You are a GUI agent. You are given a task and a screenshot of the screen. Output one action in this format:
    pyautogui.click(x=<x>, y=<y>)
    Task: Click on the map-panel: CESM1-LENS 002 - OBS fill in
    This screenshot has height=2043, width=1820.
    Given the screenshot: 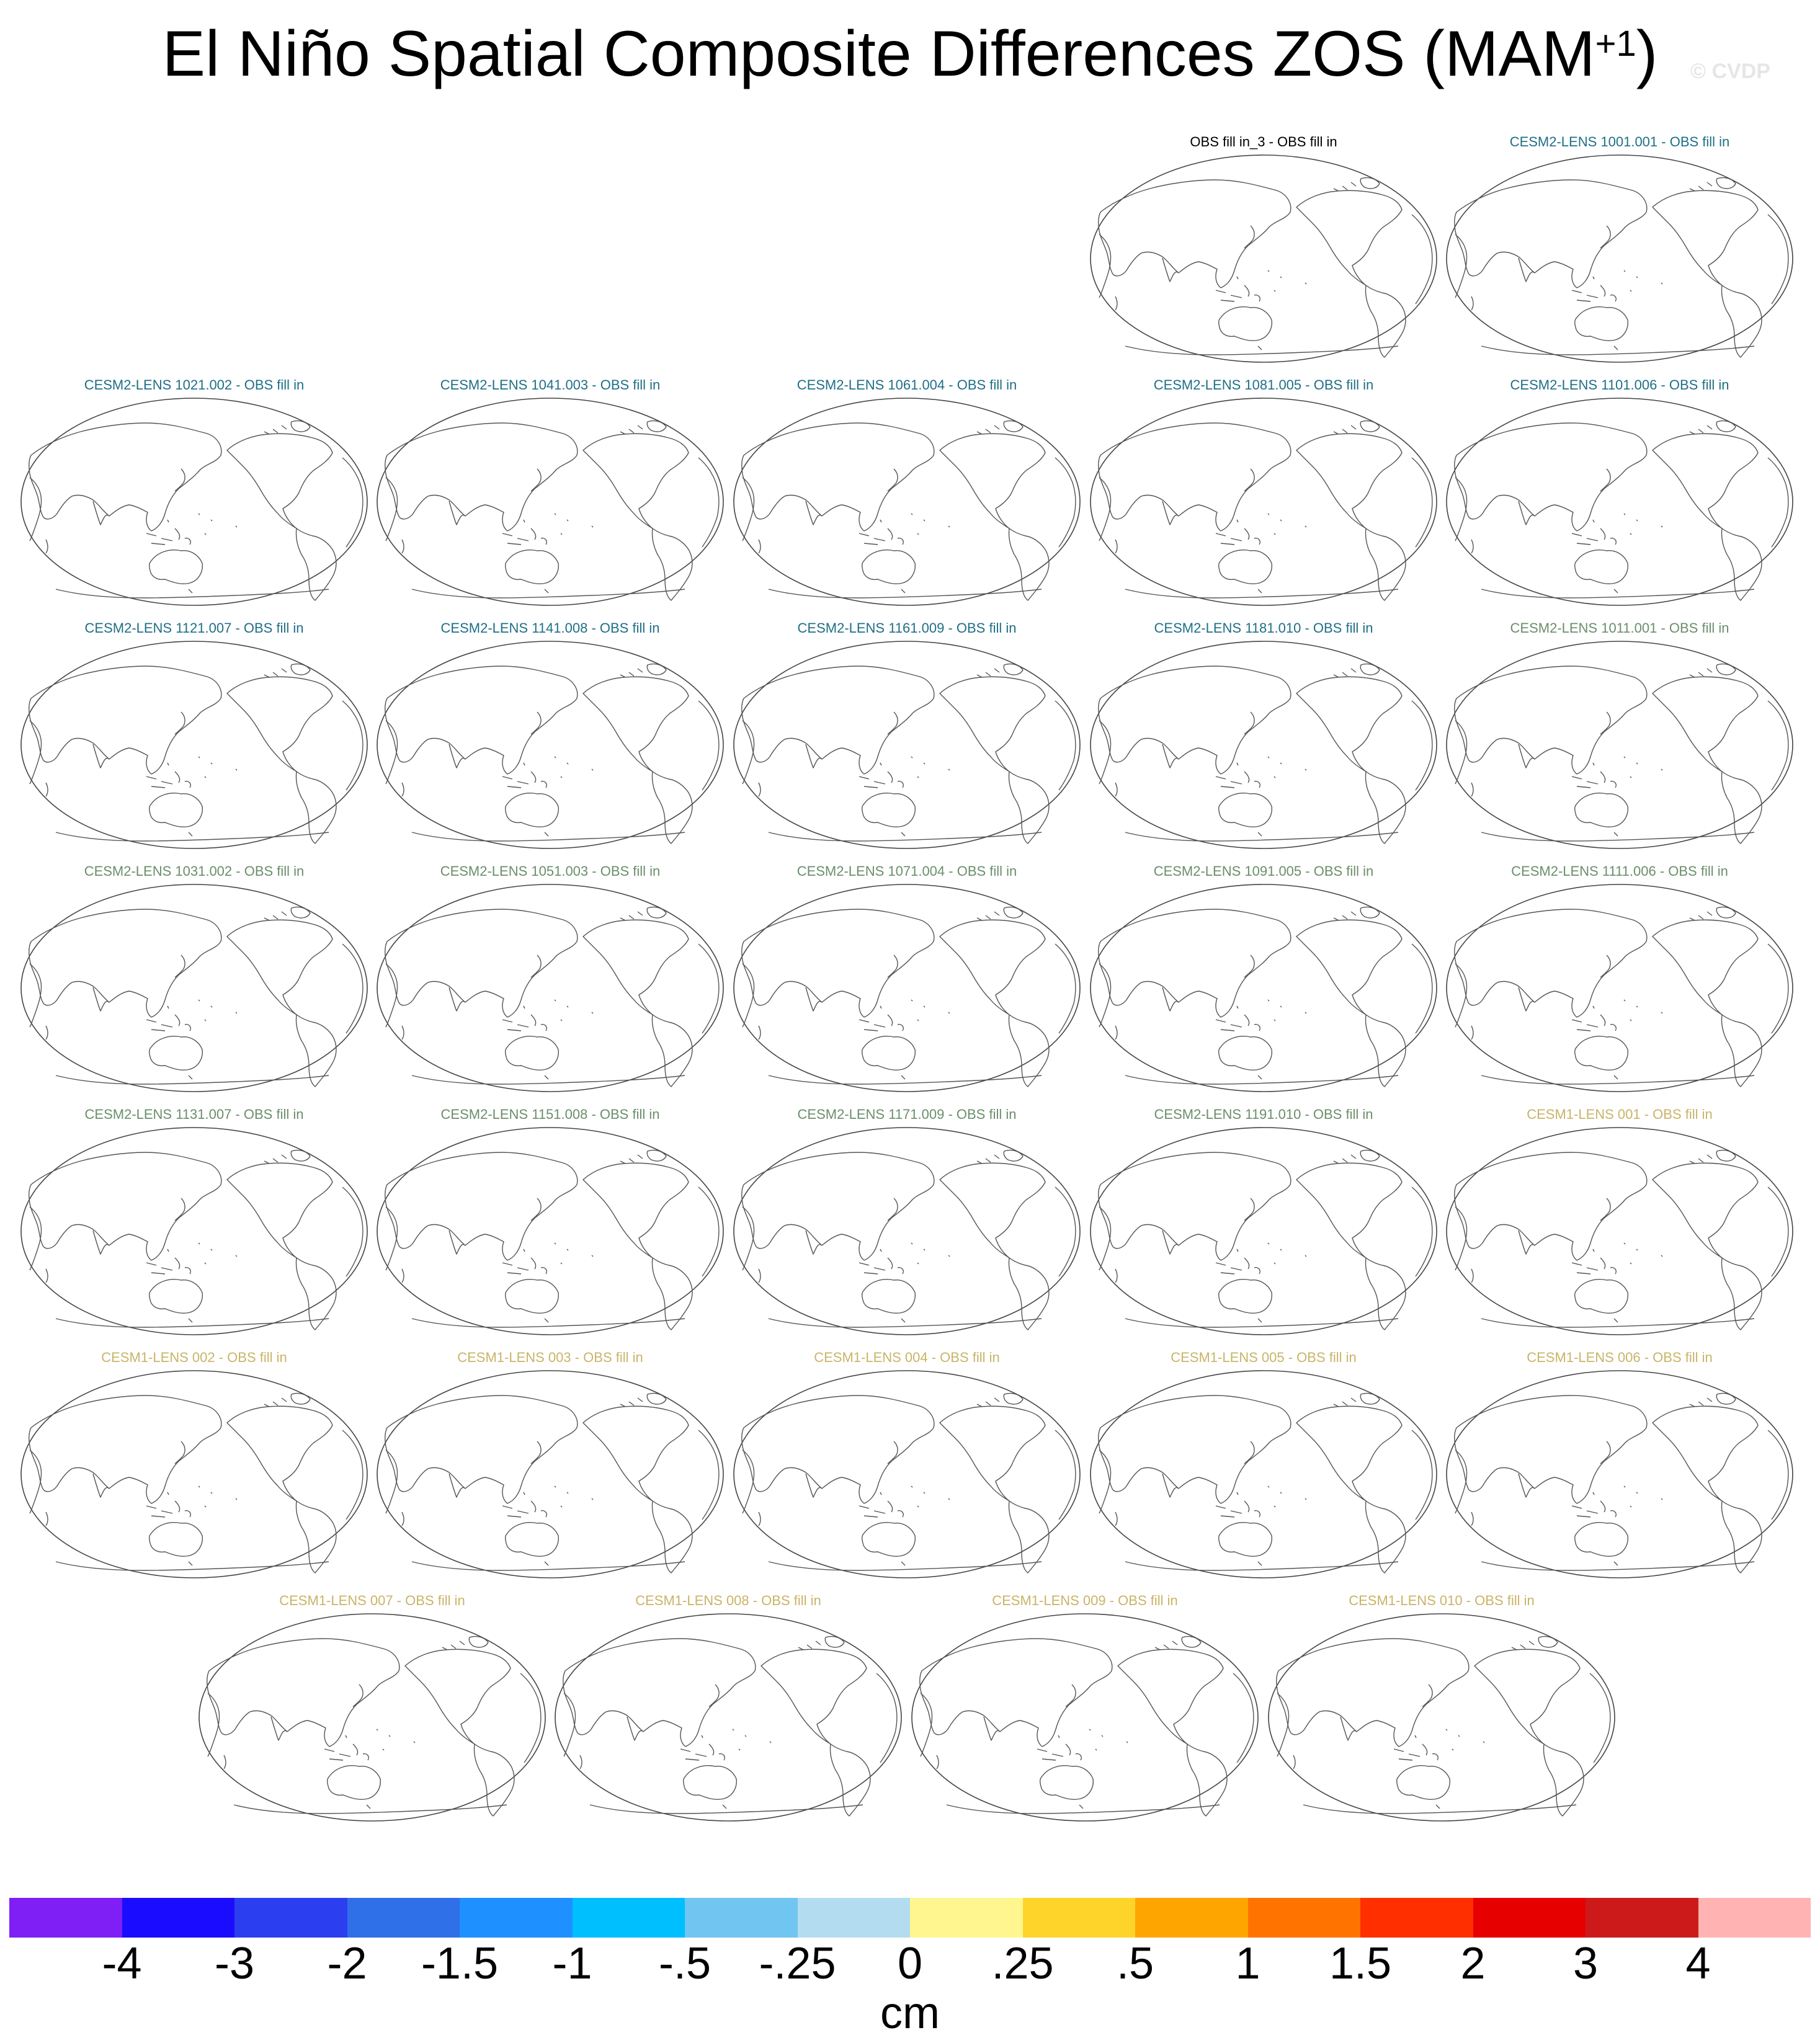 What is the action you would take?
    pyautogui.click(x=194, y=1465)
    